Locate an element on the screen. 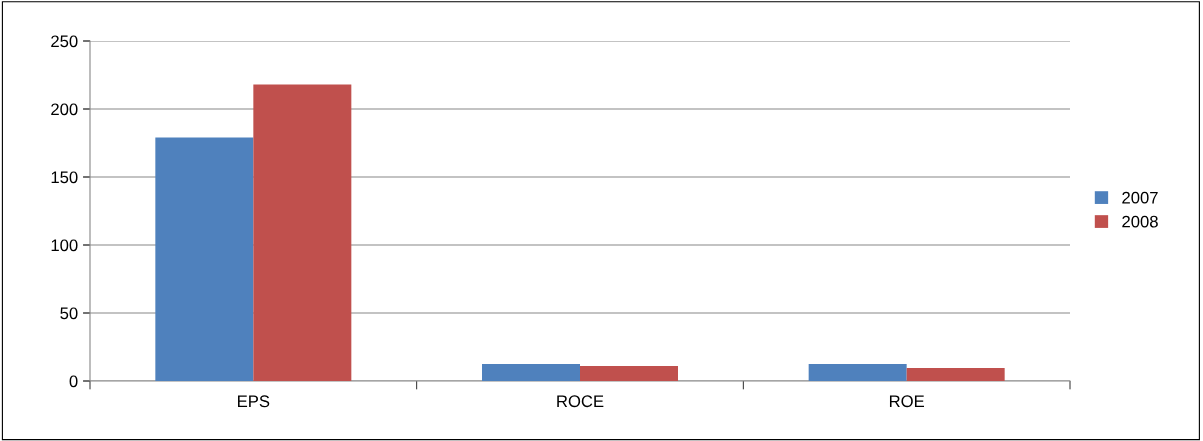 This screenshot has height=441, width=1203. y-tick-label: 50 is located at coordinates (69, 313).